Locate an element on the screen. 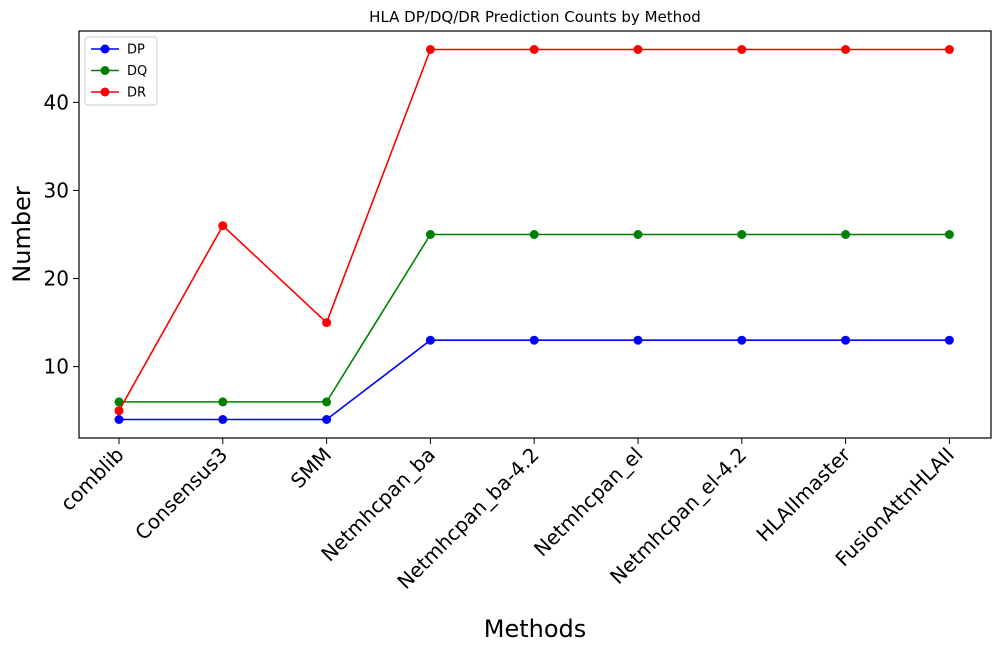 This screenshot has height=652, width=1000. legend-item-dq: DQ is located at coordinates (119, 71).